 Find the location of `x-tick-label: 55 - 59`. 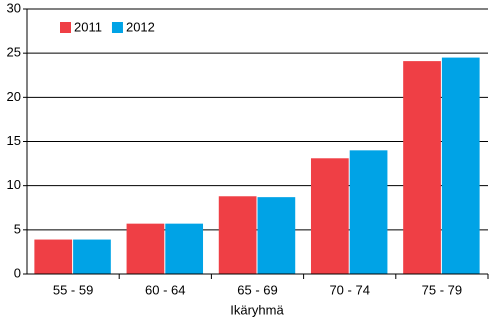

x-tick-label: 55 - 59 is located at coordinates (73, 289).